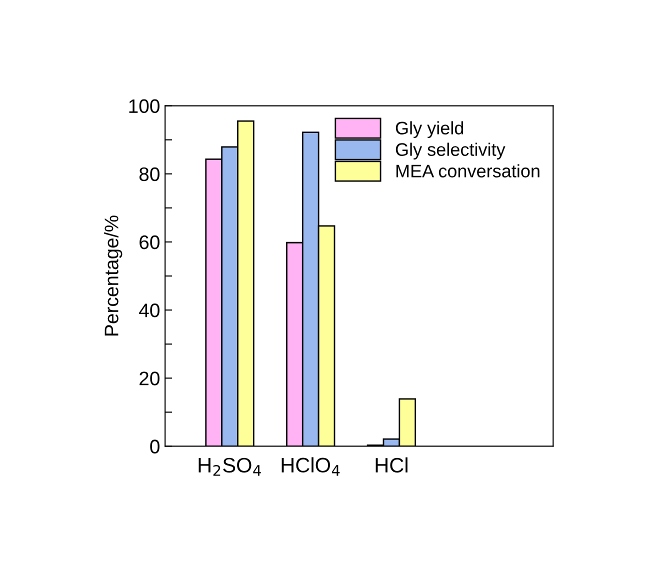 Image resolution: width=650 pixels, height=578 pixels. I want to click on legend-label: Gly yield, so click(430, 129).